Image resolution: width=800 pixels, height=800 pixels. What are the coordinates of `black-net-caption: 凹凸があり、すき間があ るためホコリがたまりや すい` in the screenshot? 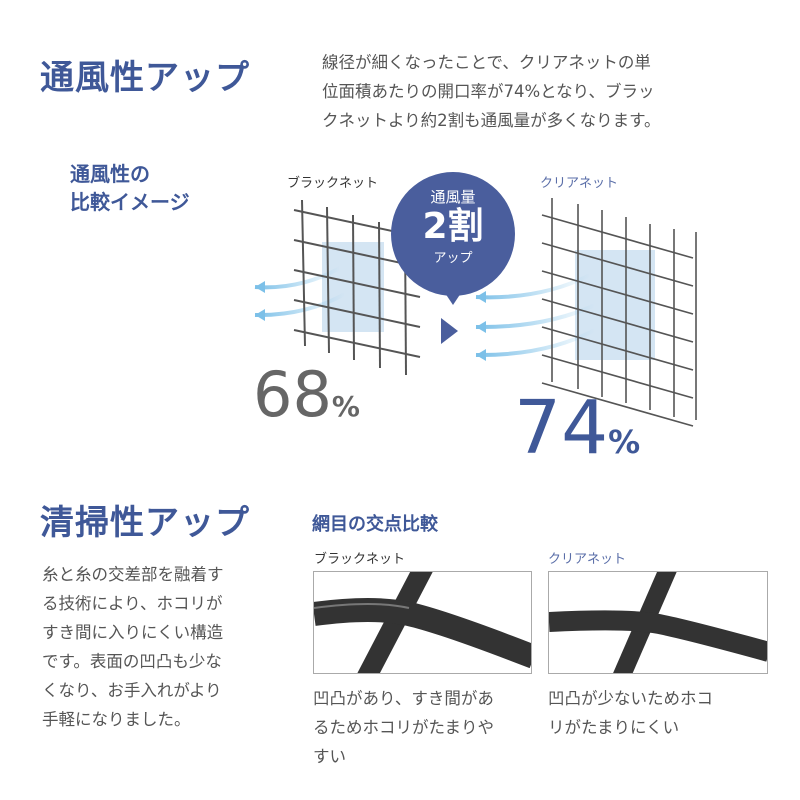 It's located at (403, 727).